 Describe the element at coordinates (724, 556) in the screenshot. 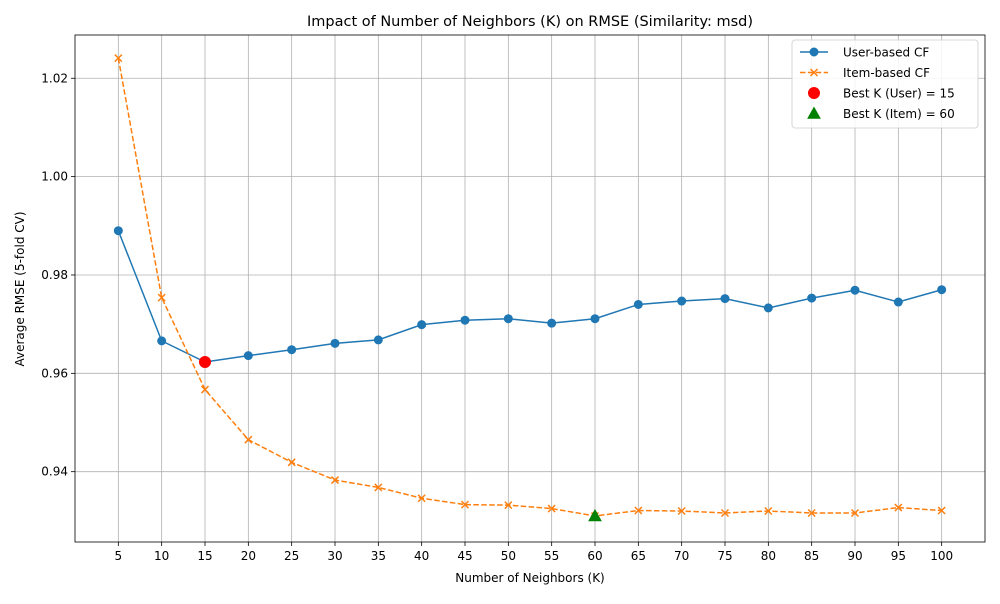

I see `x-tick-label: 75` at that location.